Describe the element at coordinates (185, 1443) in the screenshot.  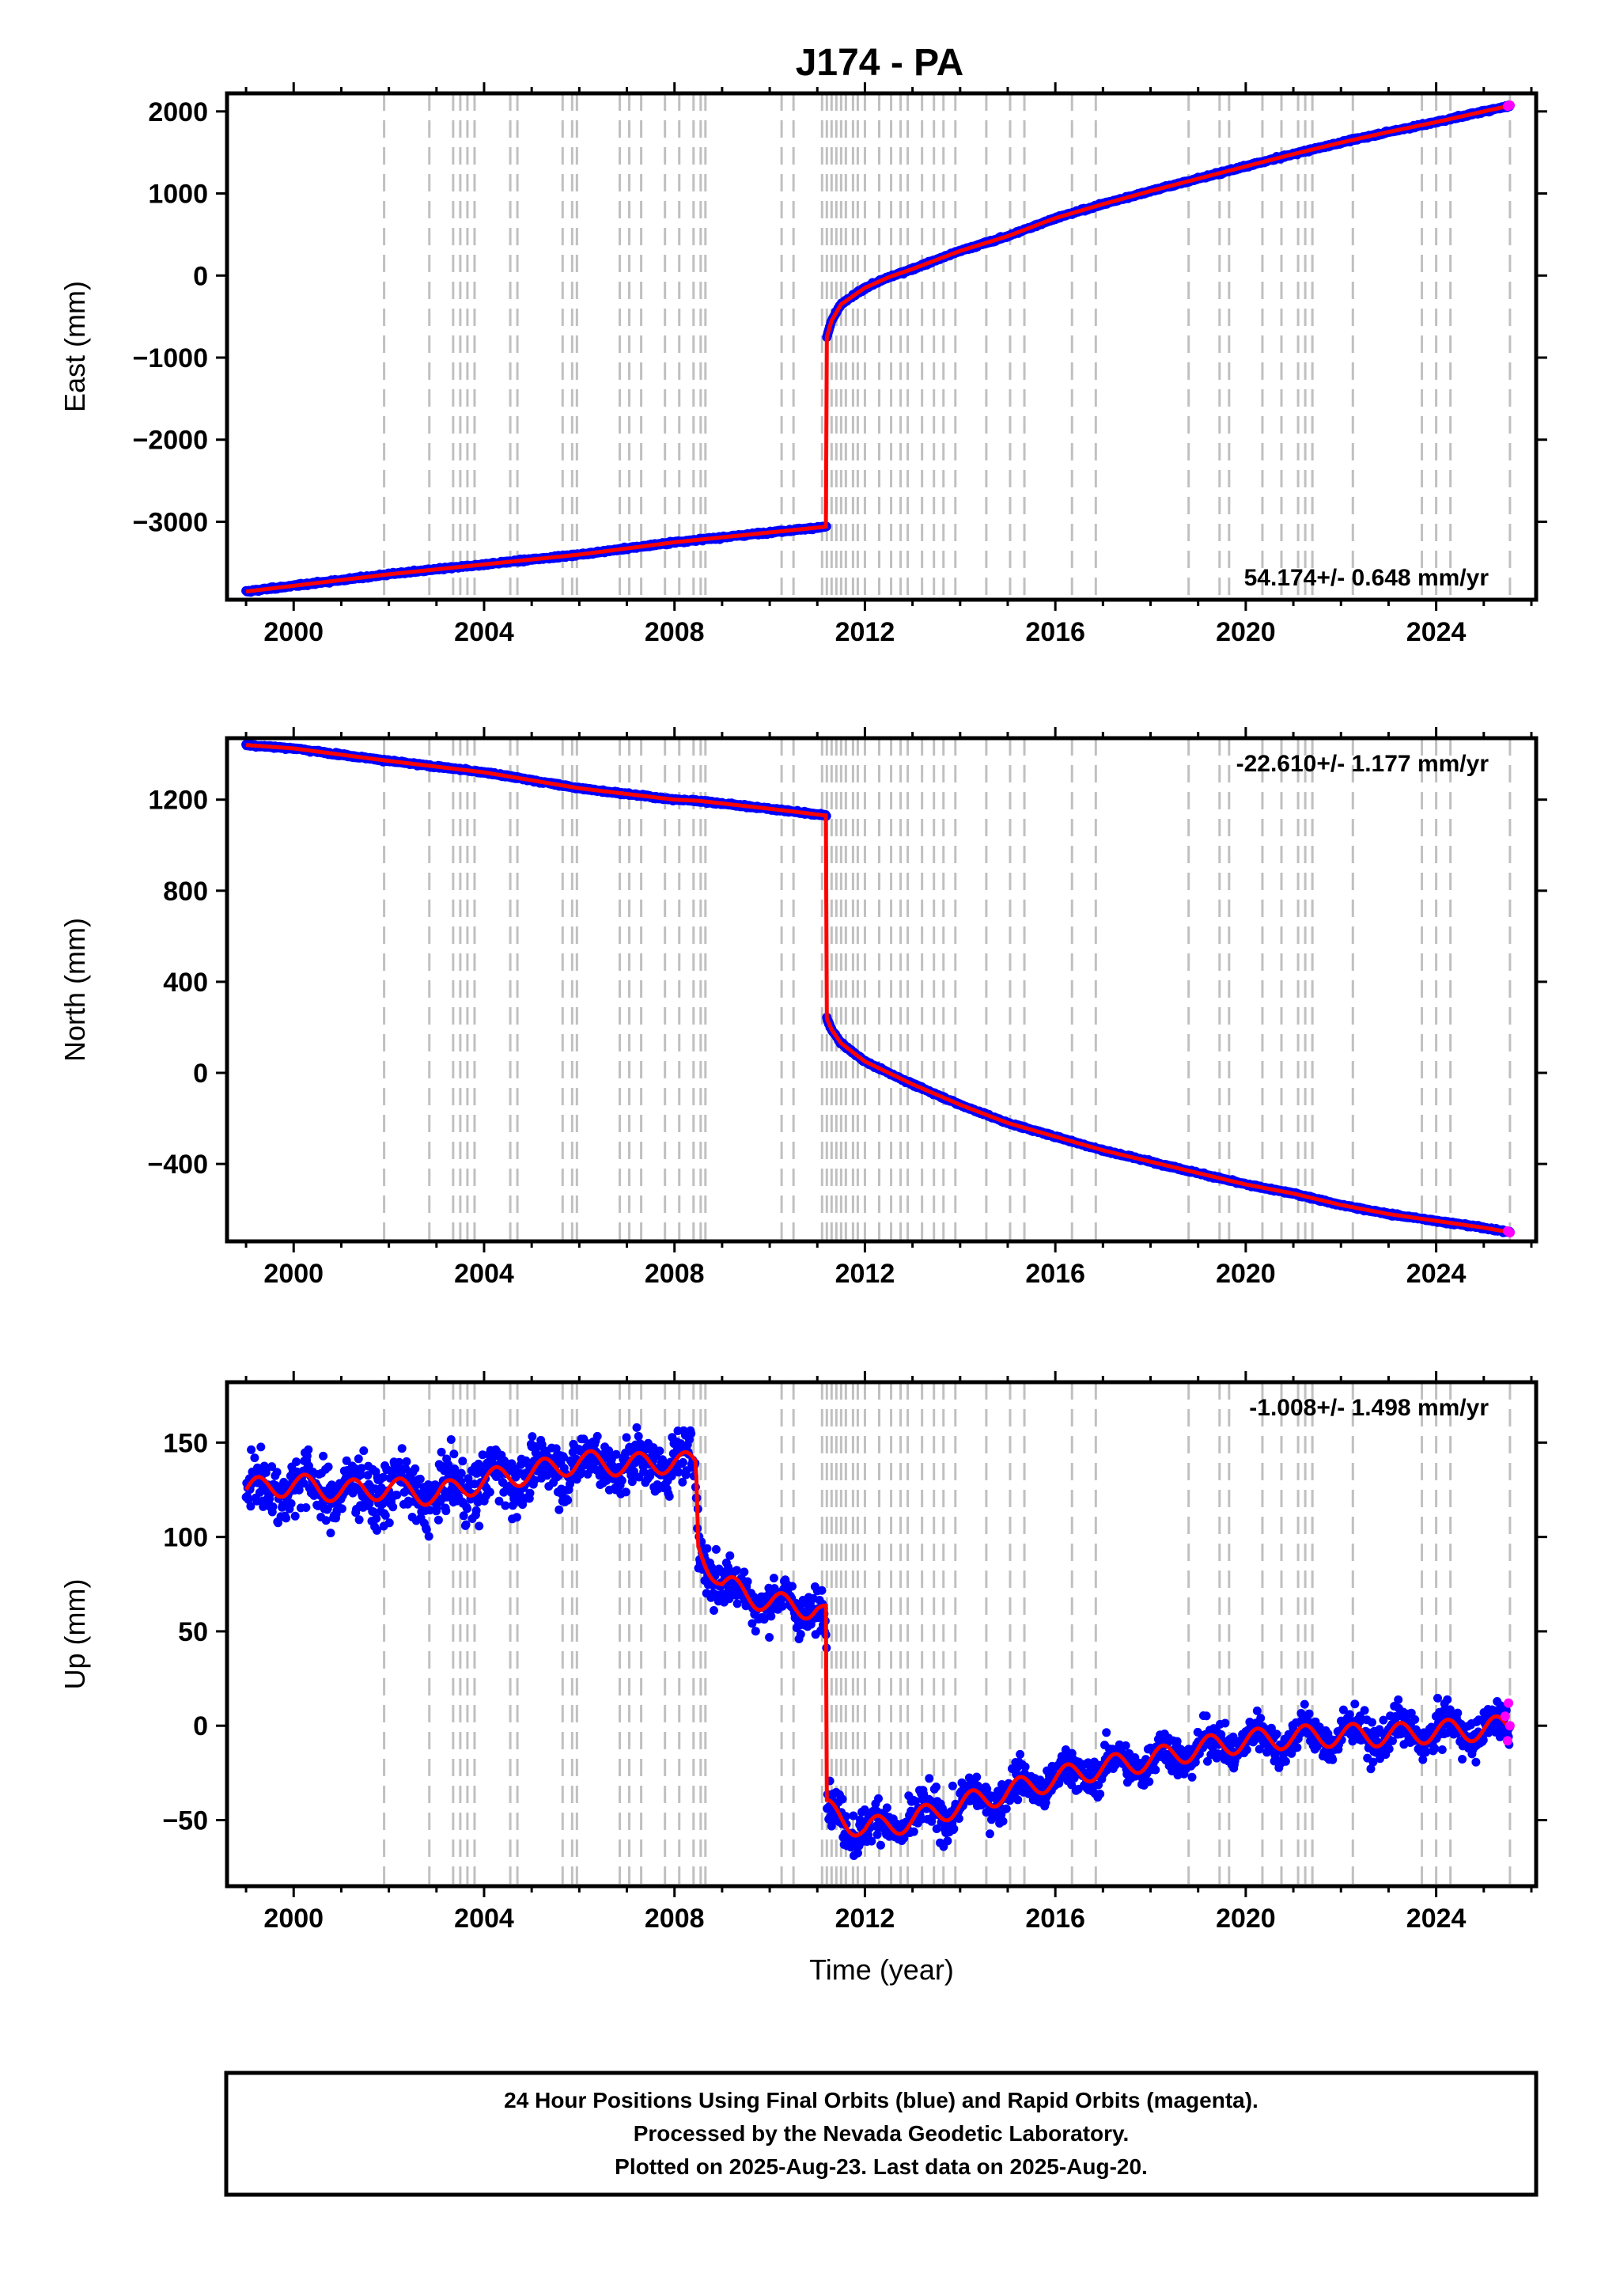
I see `y-tick-label: 150` at that location.